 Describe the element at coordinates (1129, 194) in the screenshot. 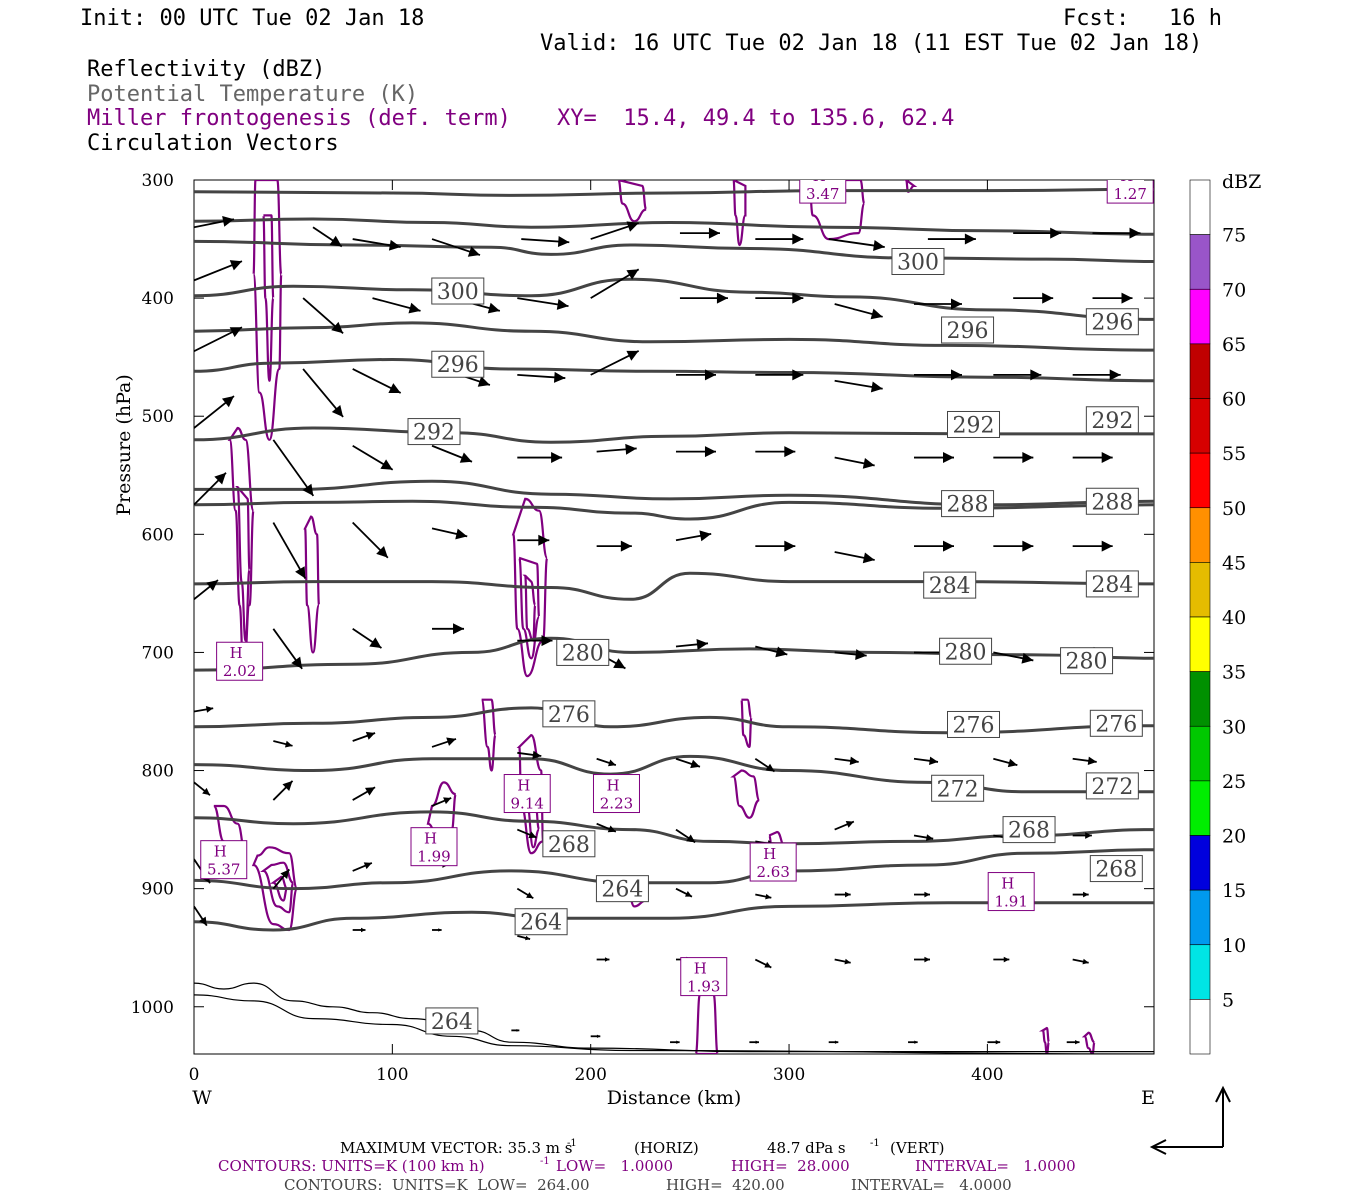

I see `svg-text: 1.27` at that location.